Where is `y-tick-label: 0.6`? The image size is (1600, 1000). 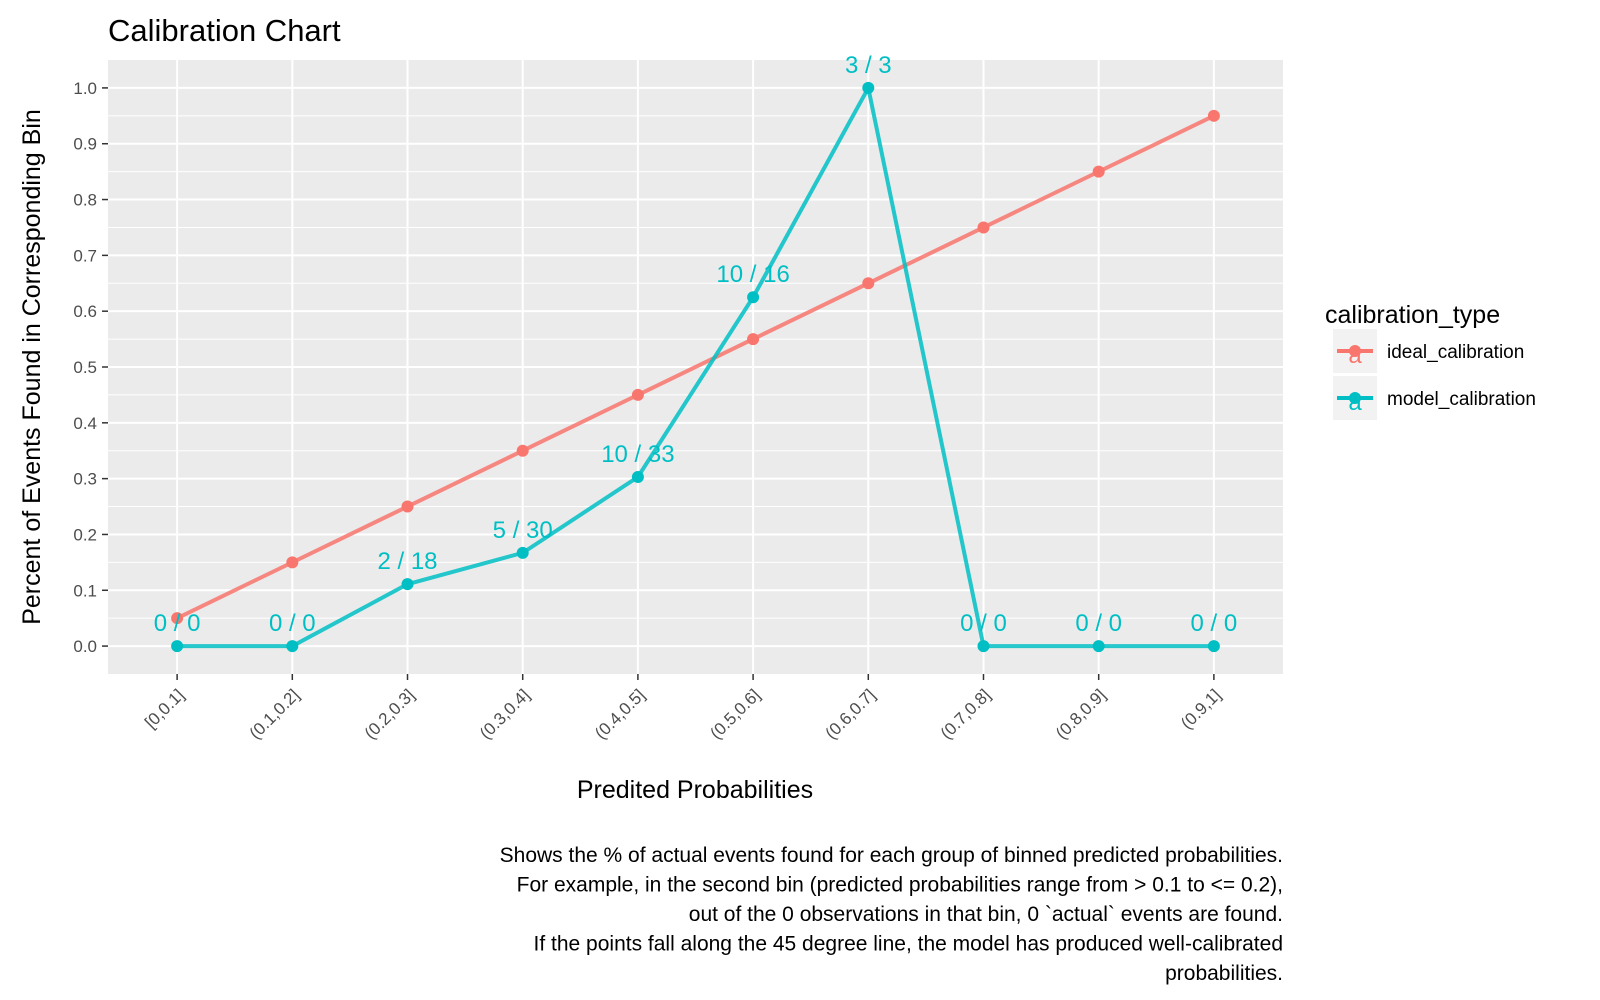 y-tick-label: 0.6 is located at coordinates (85, 311).